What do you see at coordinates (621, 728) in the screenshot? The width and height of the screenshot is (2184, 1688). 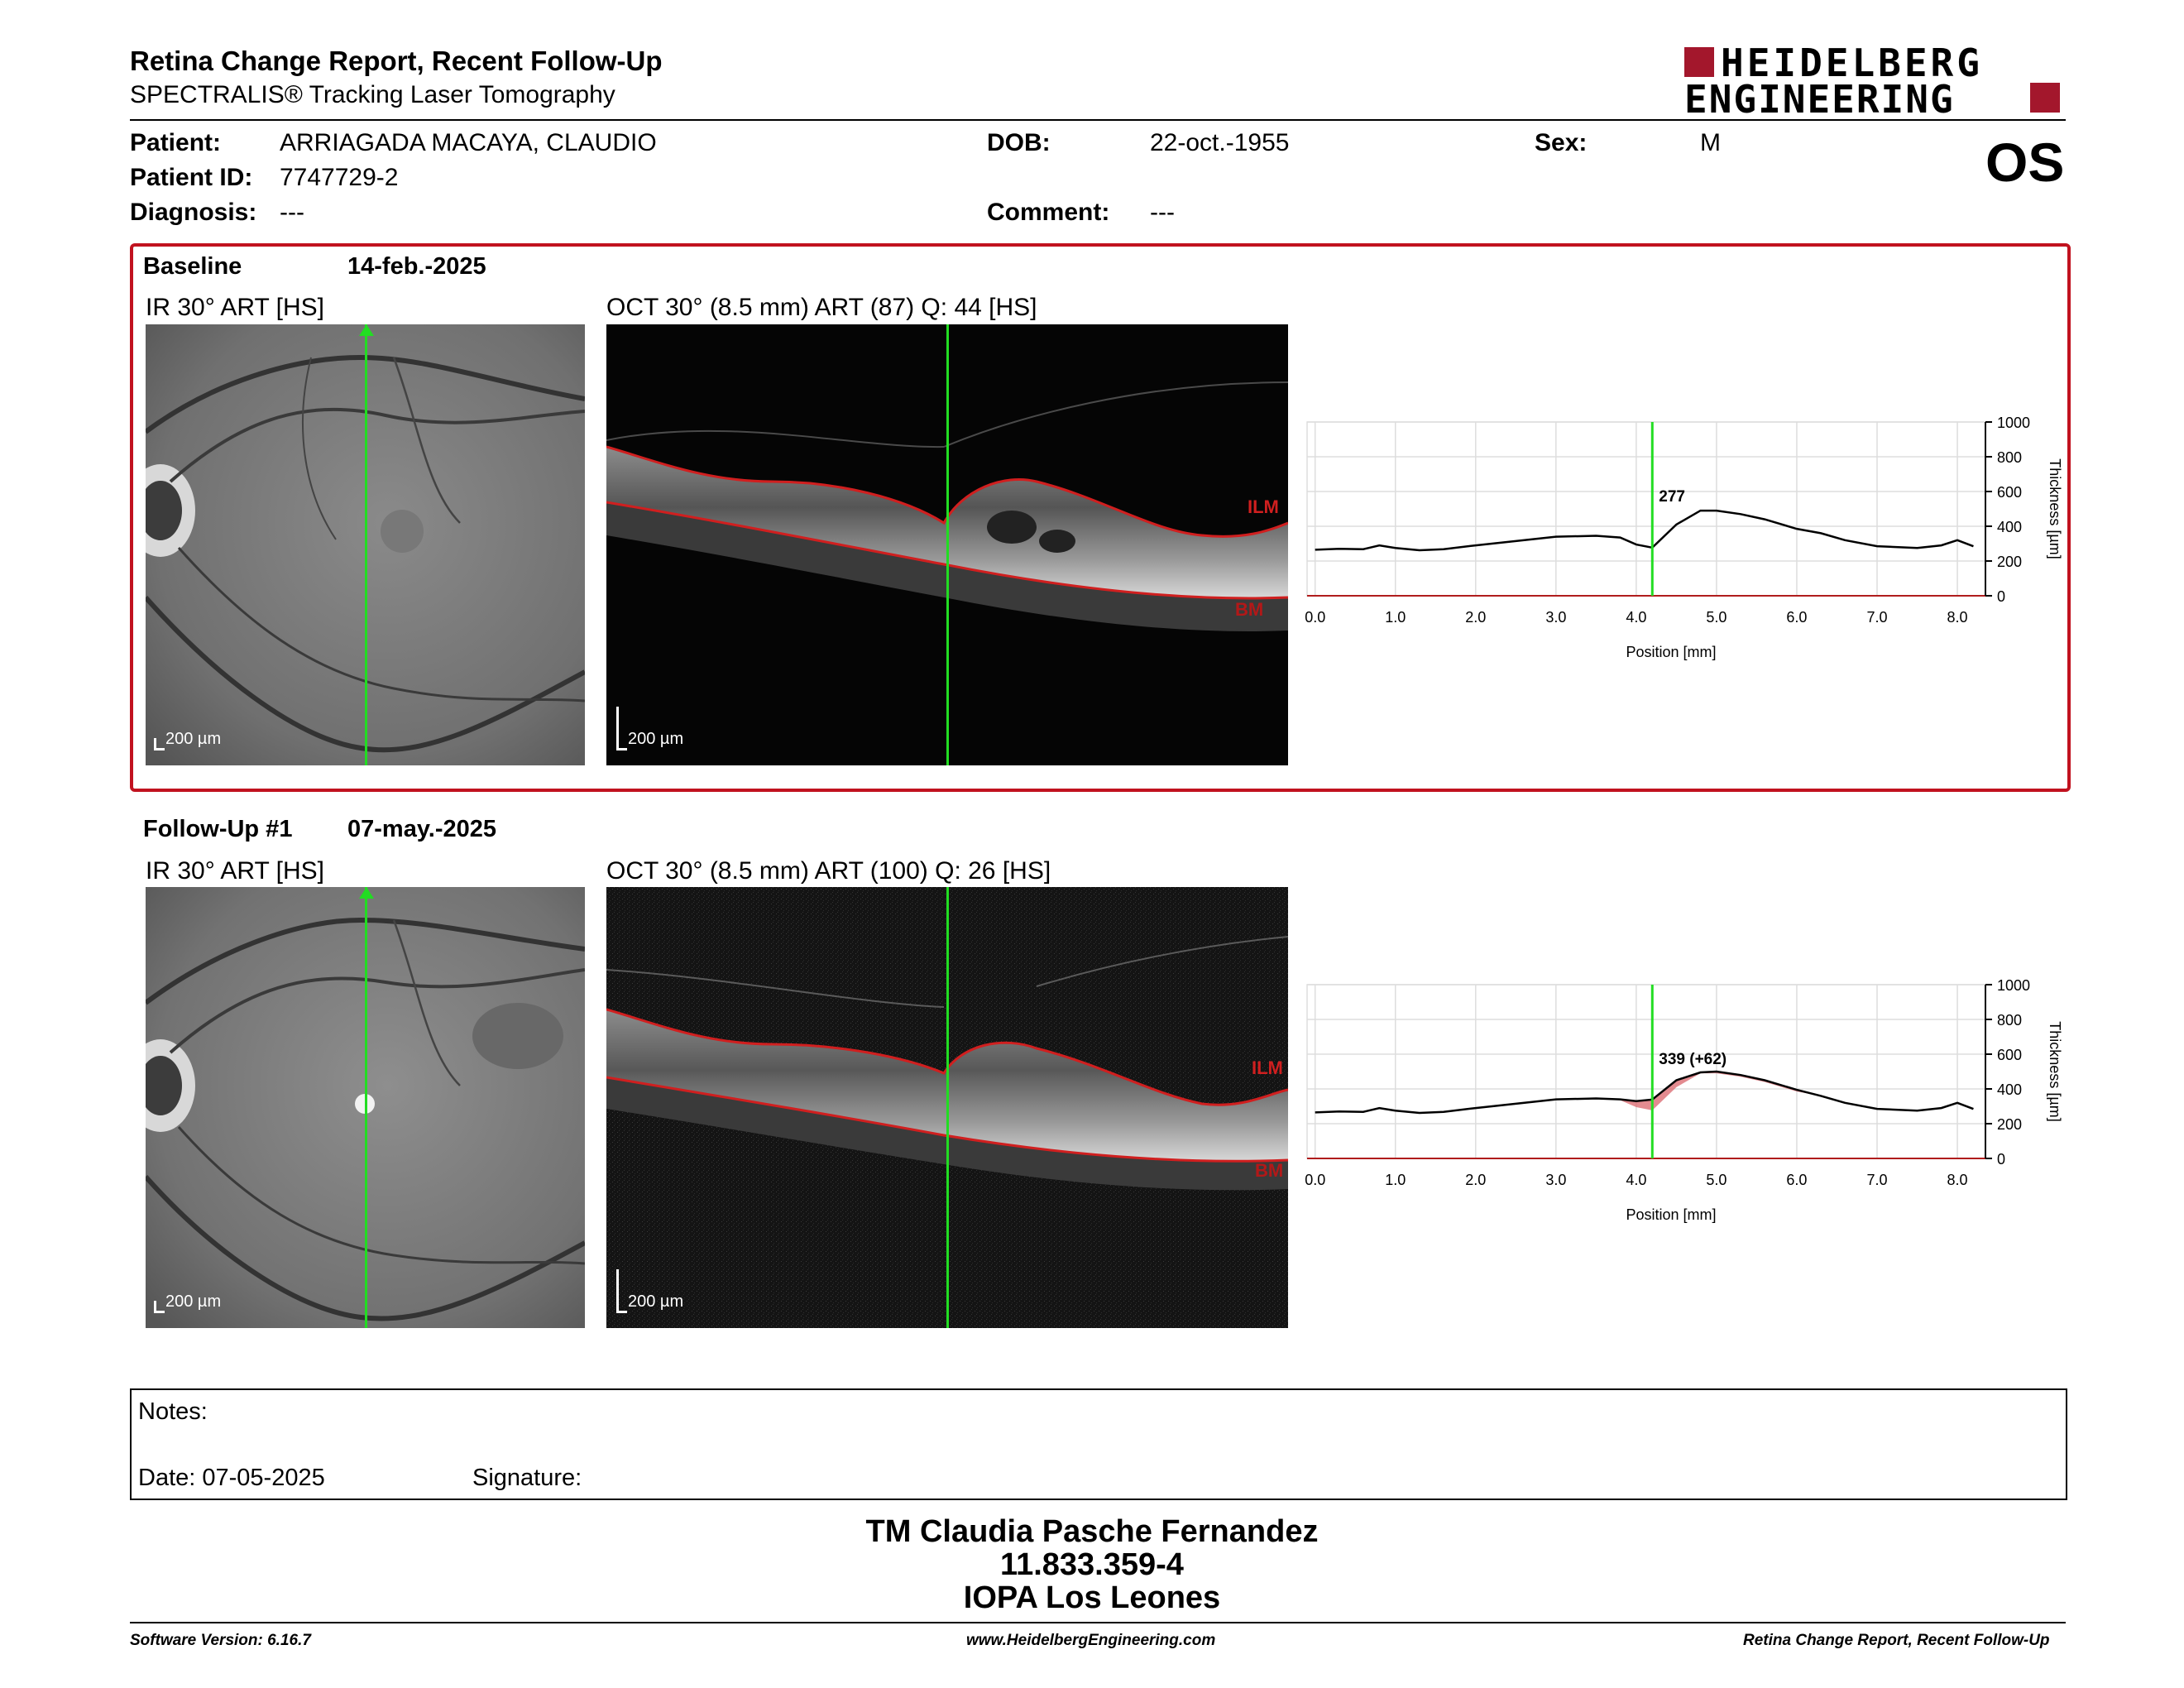 I see `baseline-oct-scale-bar` at bounding box center [621, 728].